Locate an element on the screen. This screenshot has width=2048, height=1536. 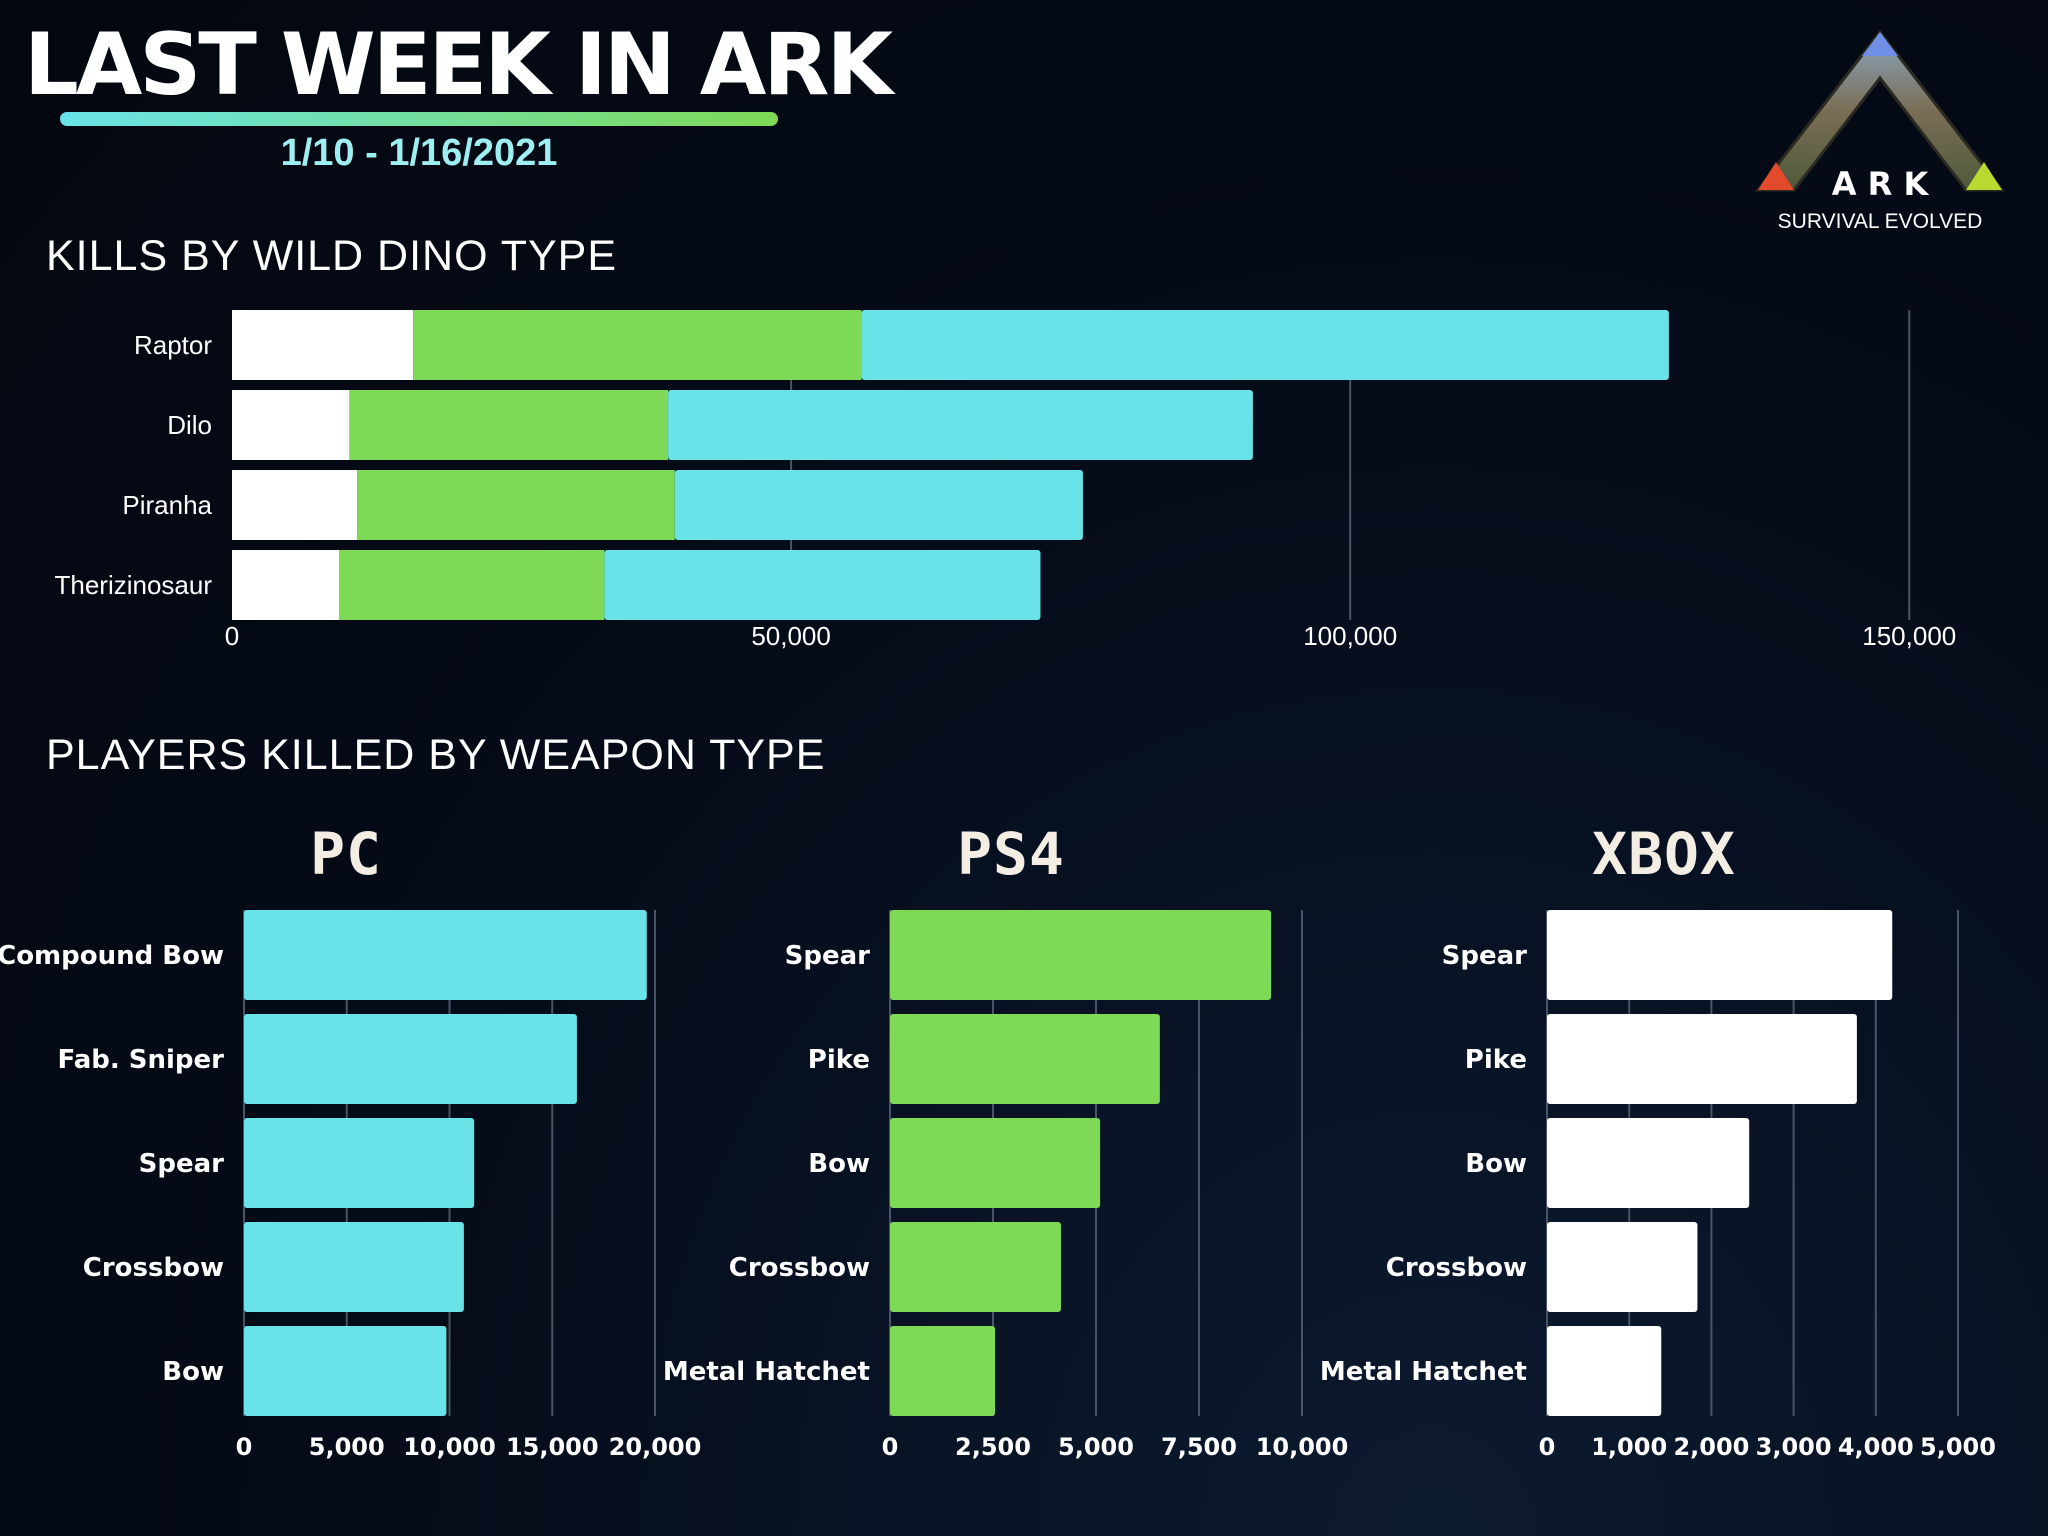
pc-tick-label: 15,000 is located at coordinates (552, 1447).